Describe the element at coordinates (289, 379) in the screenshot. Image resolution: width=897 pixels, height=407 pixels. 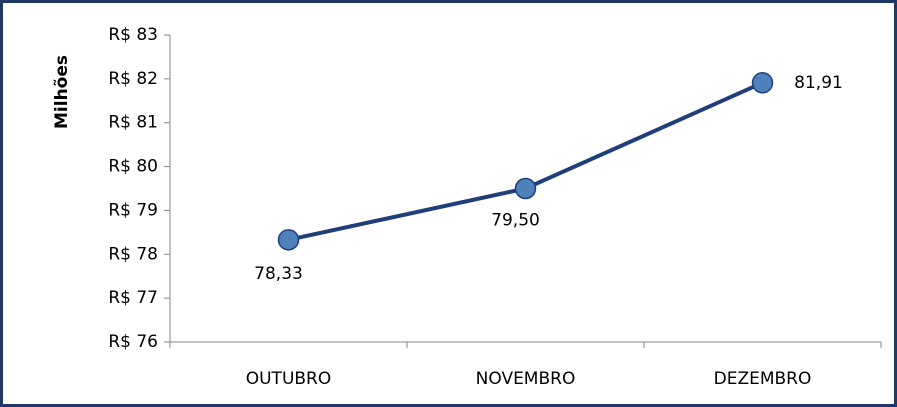
I see `x-tick-label: OUTUBRO` at that location.